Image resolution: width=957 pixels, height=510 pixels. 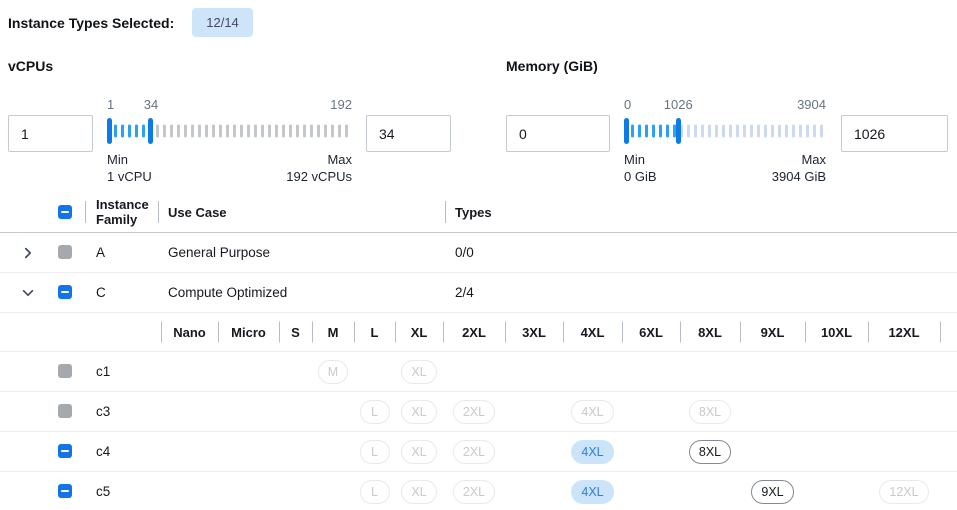 What do you see at coordinates (64, 211) in the screenshot?
I see `select-all-checkbox` at bounding box center [64, 211].